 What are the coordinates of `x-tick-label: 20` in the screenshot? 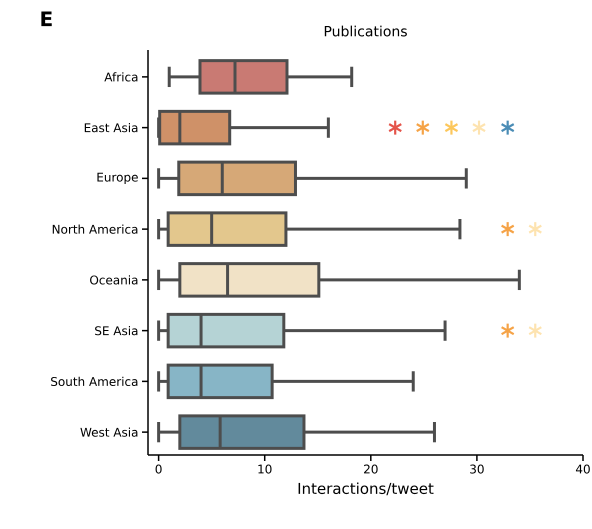 It's located at (371, 469).